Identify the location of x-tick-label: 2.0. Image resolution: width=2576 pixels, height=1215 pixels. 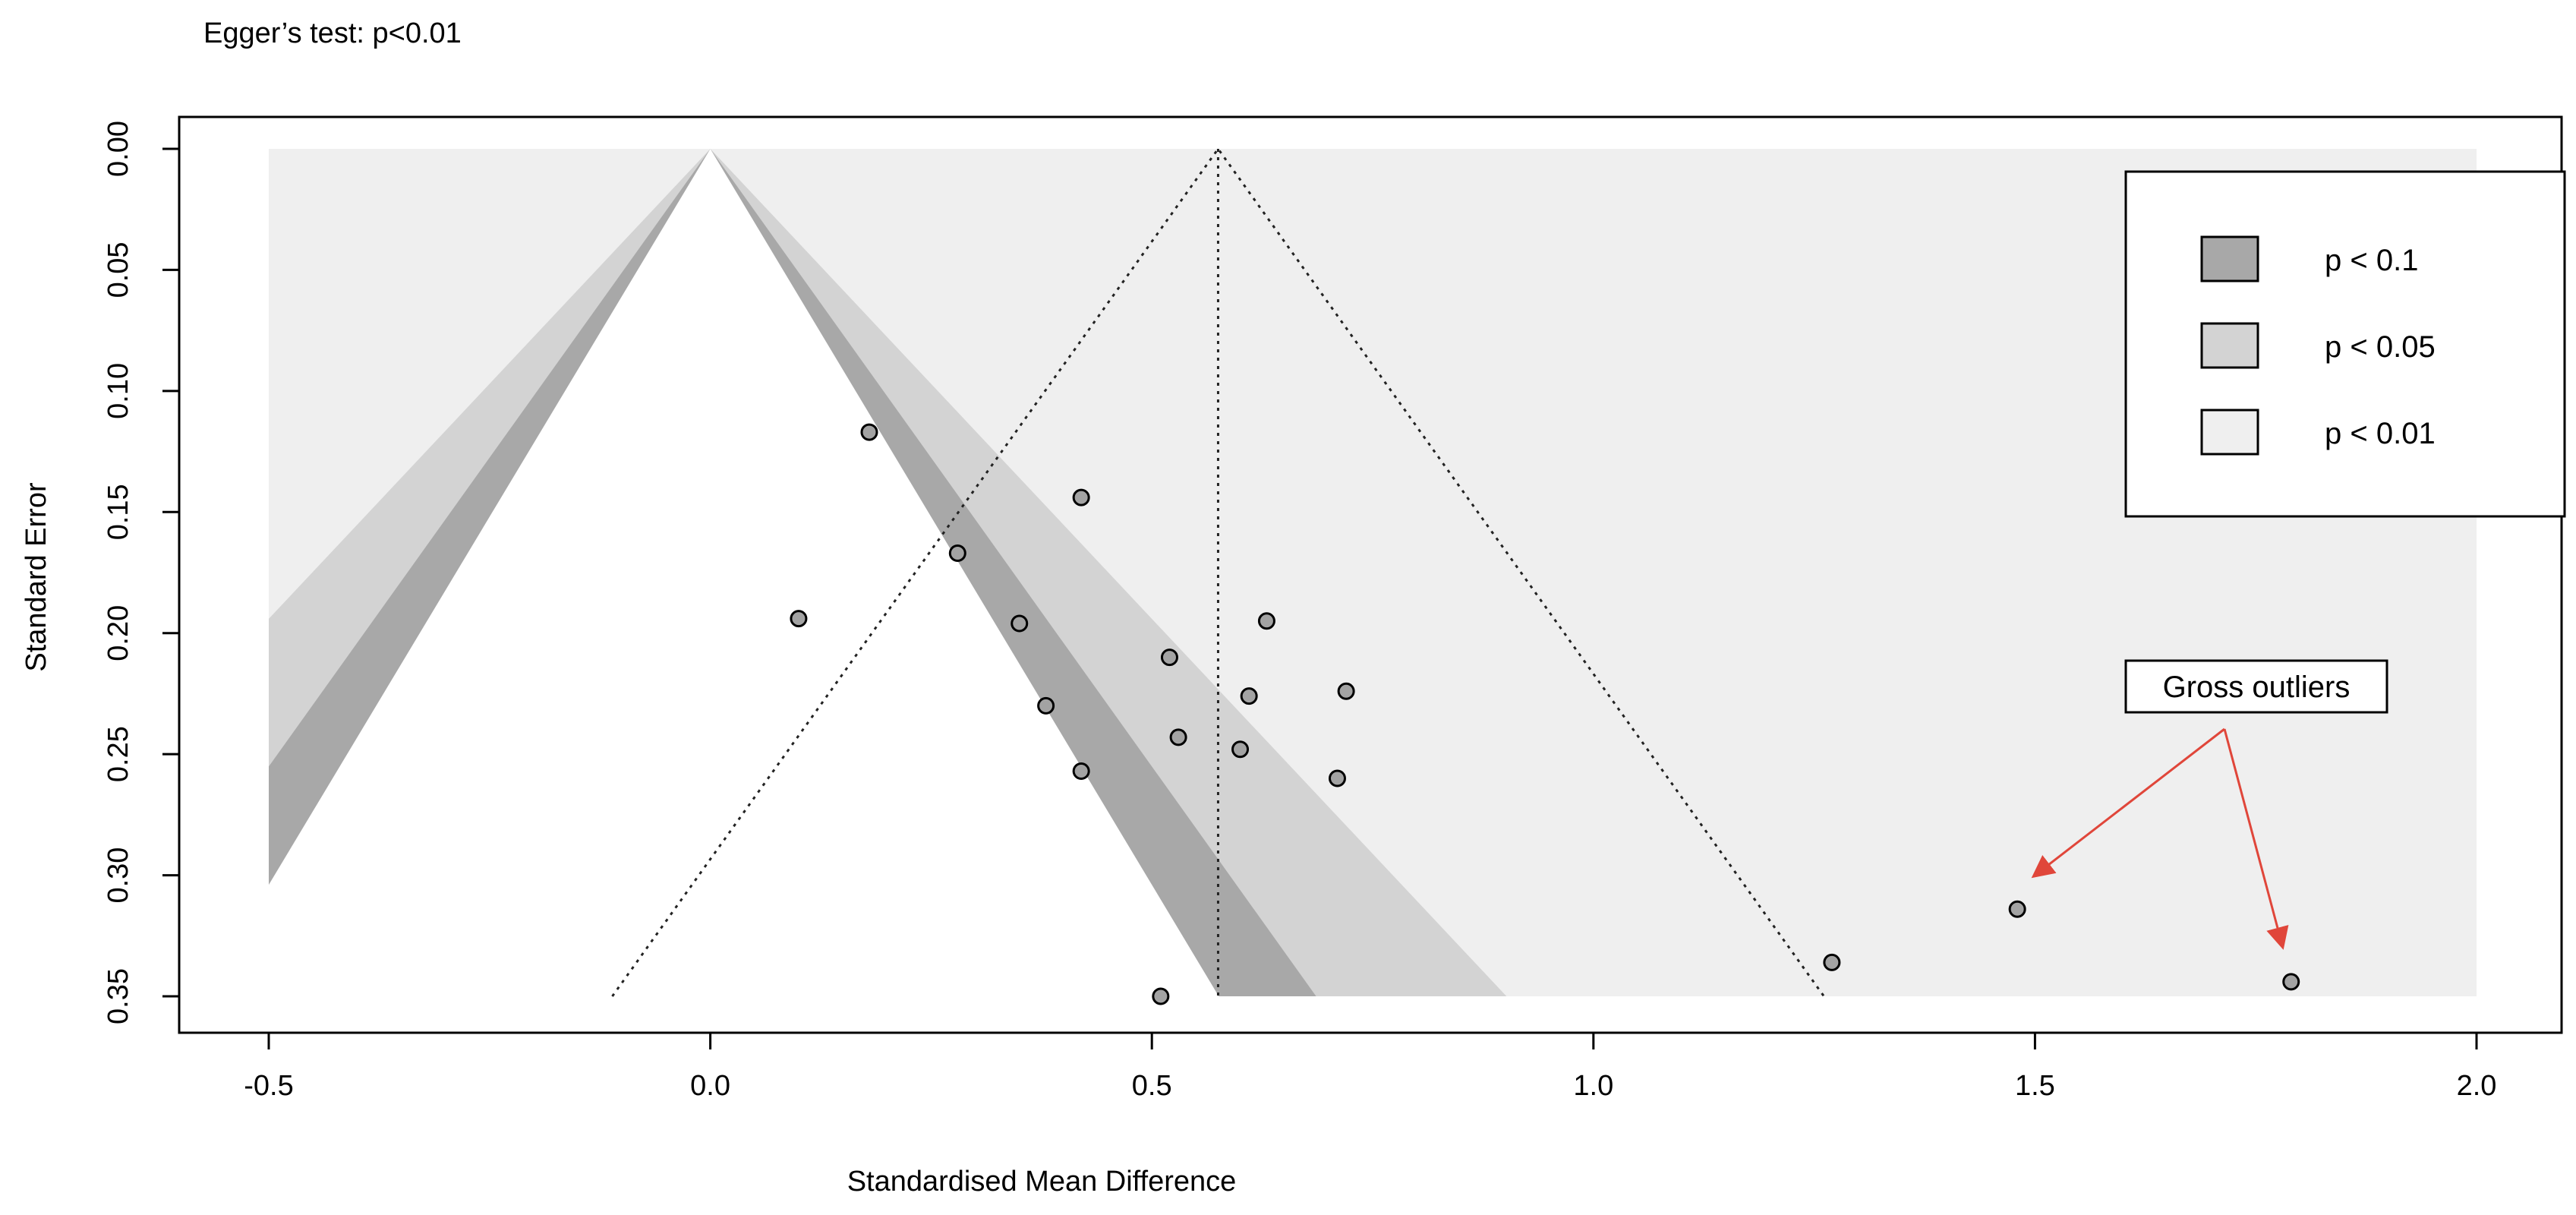
(2477, 1086).